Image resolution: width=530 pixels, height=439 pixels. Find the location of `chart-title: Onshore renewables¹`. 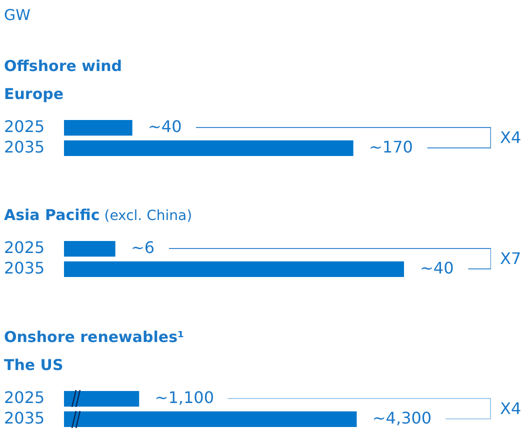

chart-title: Onshore renewables¹ is located at coordinates (94, 337).